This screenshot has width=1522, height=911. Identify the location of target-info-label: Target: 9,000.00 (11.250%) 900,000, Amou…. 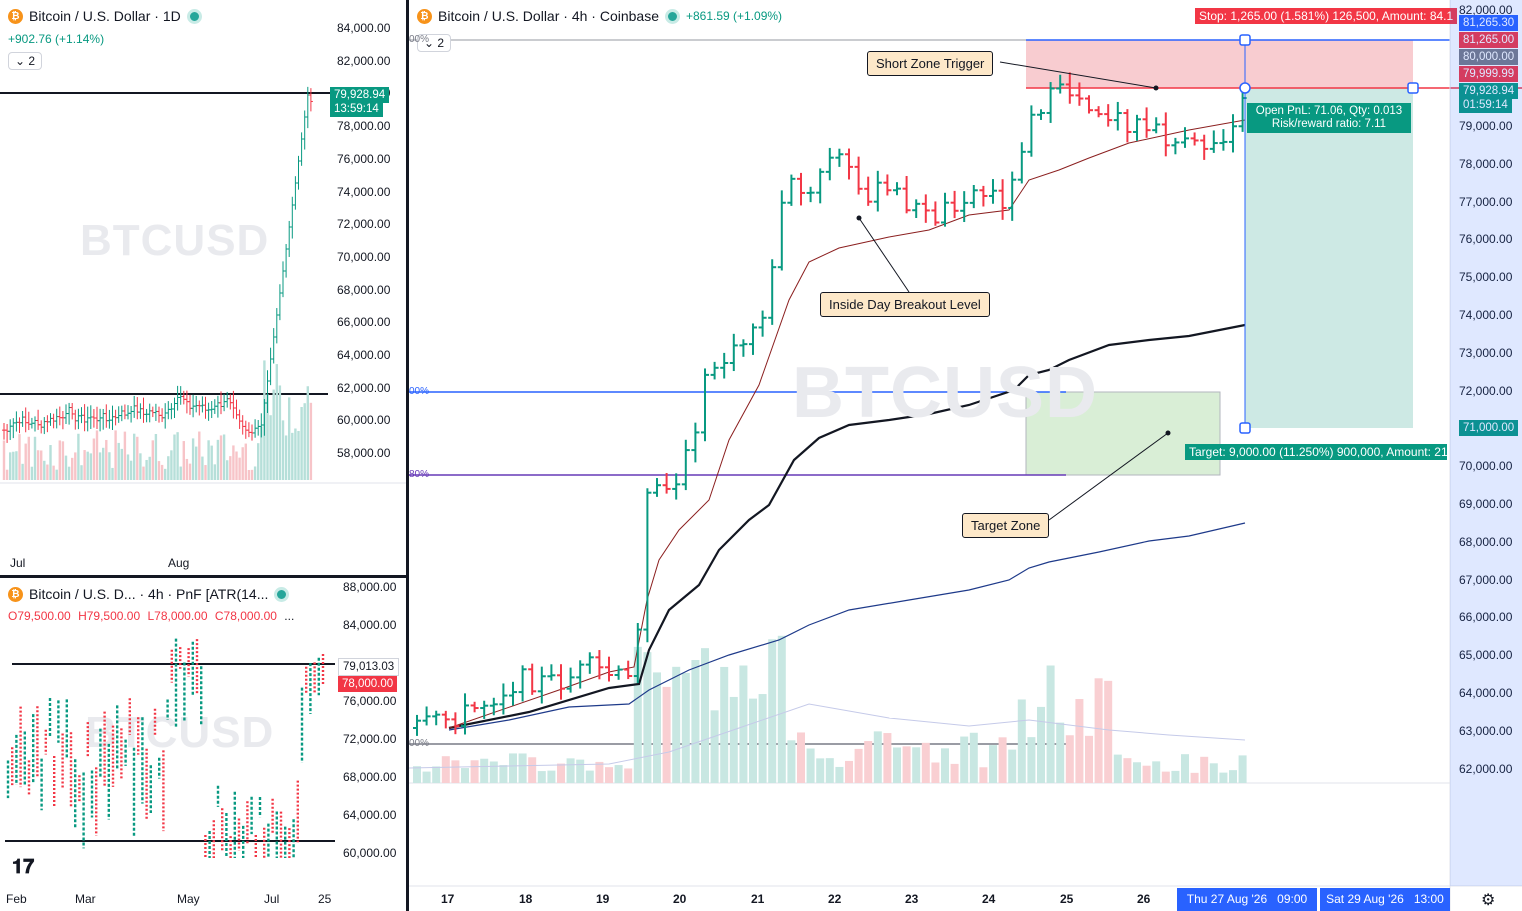
(1316, 452).